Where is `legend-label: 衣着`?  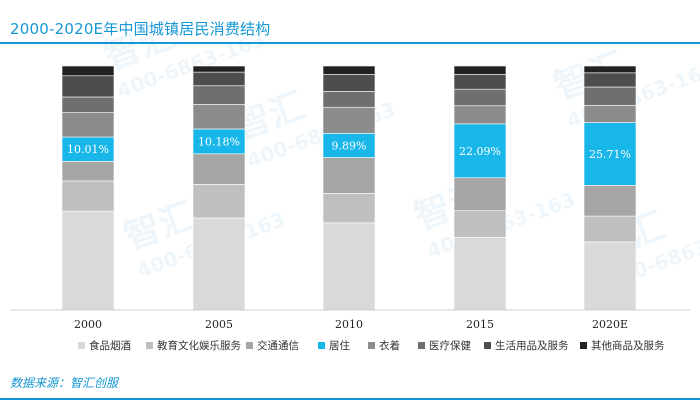
legend-label: 衣着 is located at coordinates (389, 345).